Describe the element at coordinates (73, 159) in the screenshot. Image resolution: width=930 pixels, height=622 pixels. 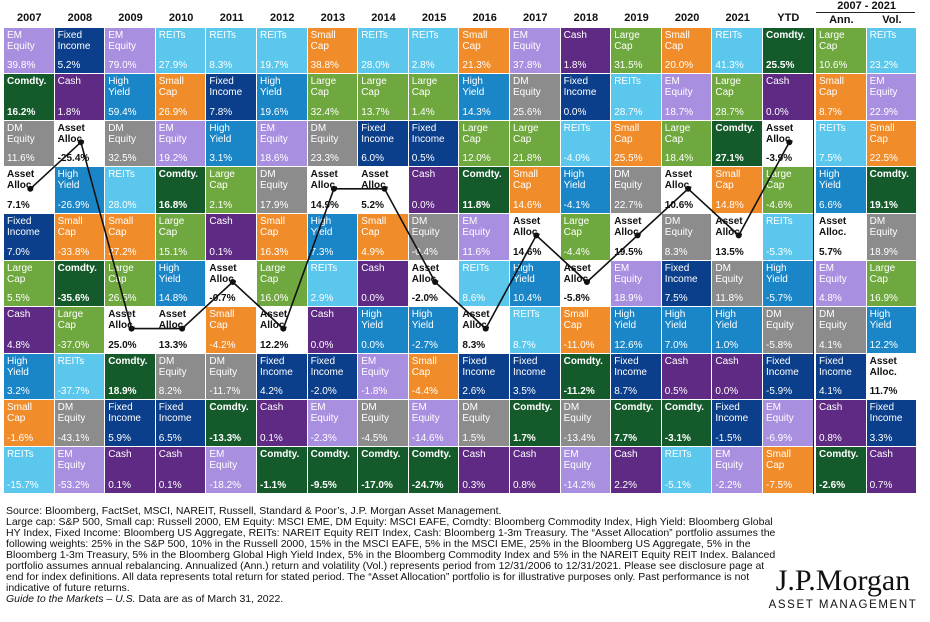
I see `cell-return-value: -25.4%` at that location.